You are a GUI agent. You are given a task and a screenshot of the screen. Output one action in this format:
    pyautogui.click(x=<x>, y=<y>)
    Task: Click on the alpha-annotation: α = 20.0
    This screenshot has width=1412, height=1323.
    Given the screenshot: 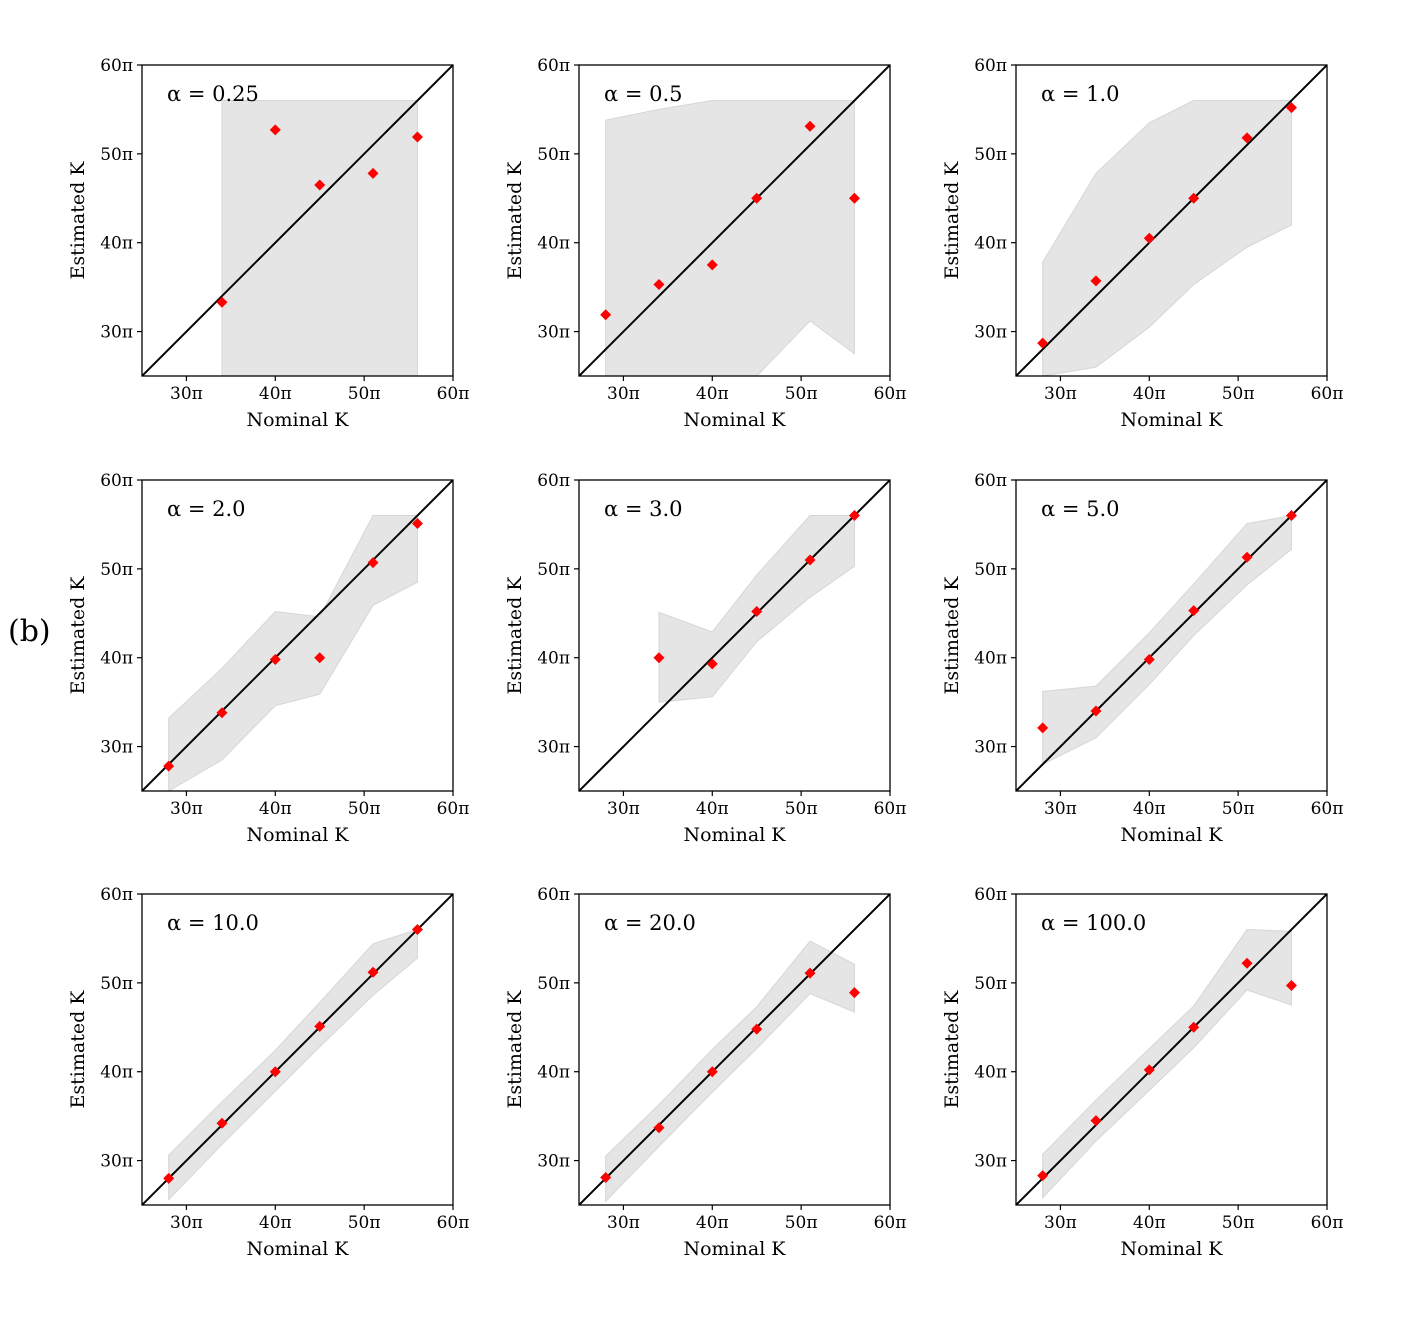 What is the action you would take?
    pyautogui.click(x=650, y=923)
    